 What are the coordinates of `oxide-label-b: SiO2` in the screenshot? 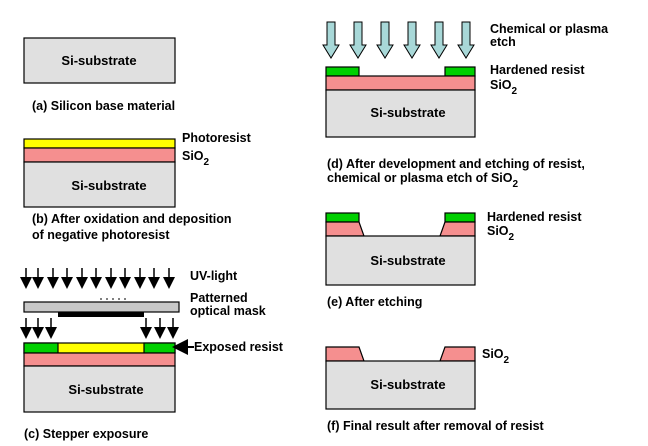 It's located at (196, 158).